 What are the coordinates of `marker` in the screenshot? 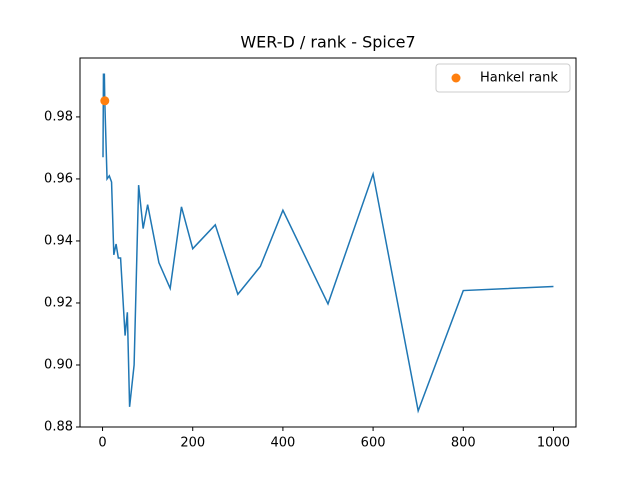 It's located at (105, 101).